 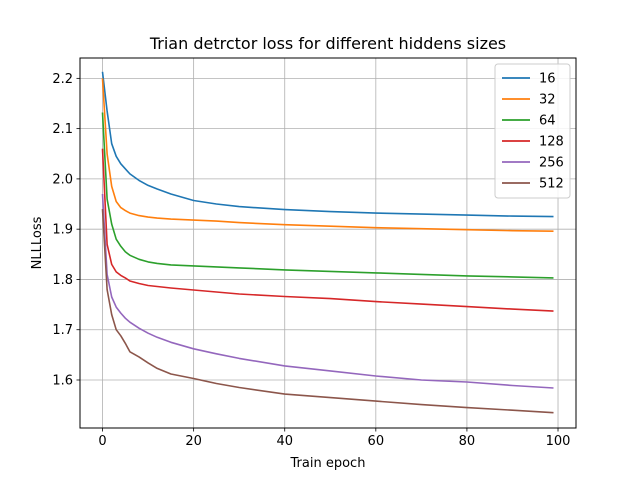 I want to click on x-tick-label: 60, so click(x=376, y=441).